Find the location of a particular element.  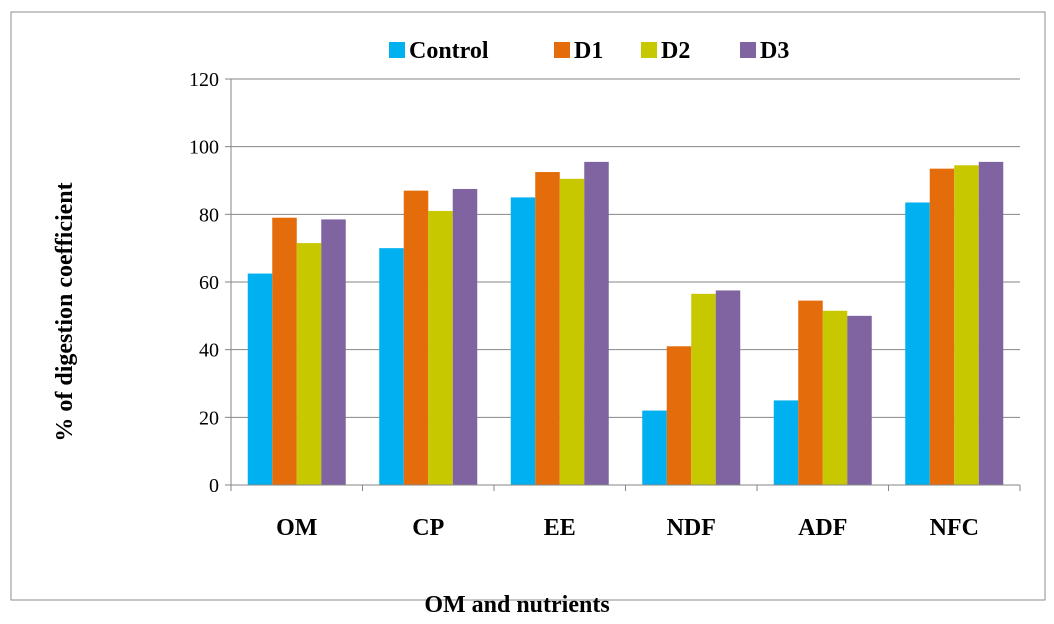

bar-control-ndf is located at coordinates (654, 447).